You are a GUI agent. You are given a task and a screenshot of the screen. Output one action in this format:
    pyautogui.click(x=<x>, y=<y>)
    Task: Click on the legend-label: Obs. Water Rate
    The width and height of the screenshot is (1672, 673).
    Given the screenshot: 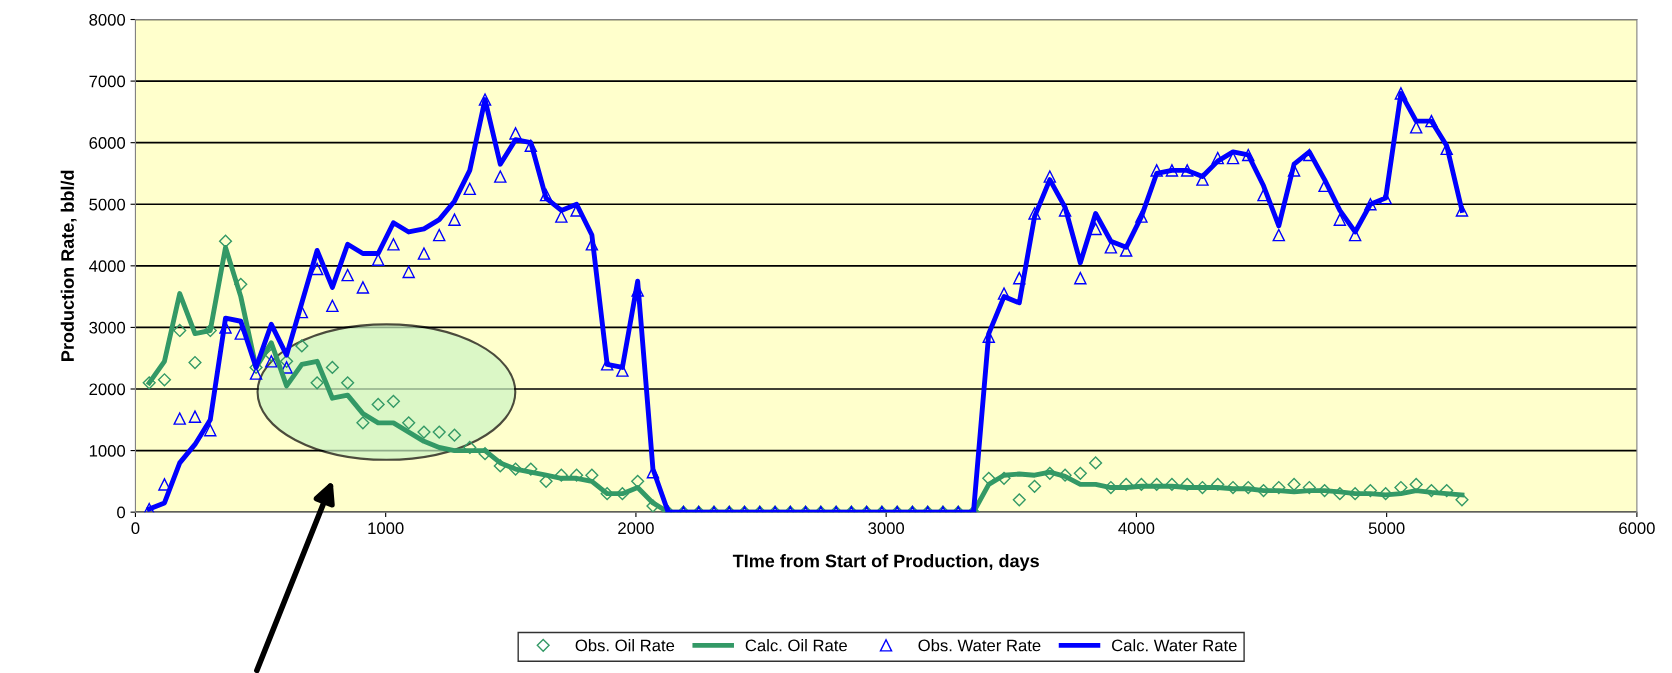 What is the action you would take?
    pyautogui.click(x=979, y=645)
    